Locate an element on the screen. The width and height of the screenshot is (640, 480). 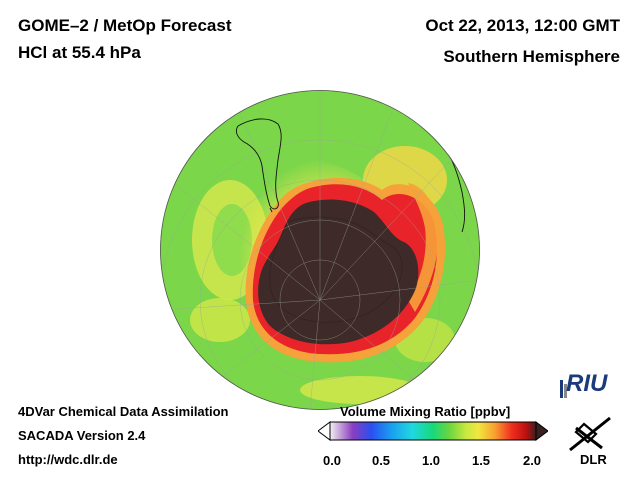
south-america-coast is located at coordinates (258, 164).